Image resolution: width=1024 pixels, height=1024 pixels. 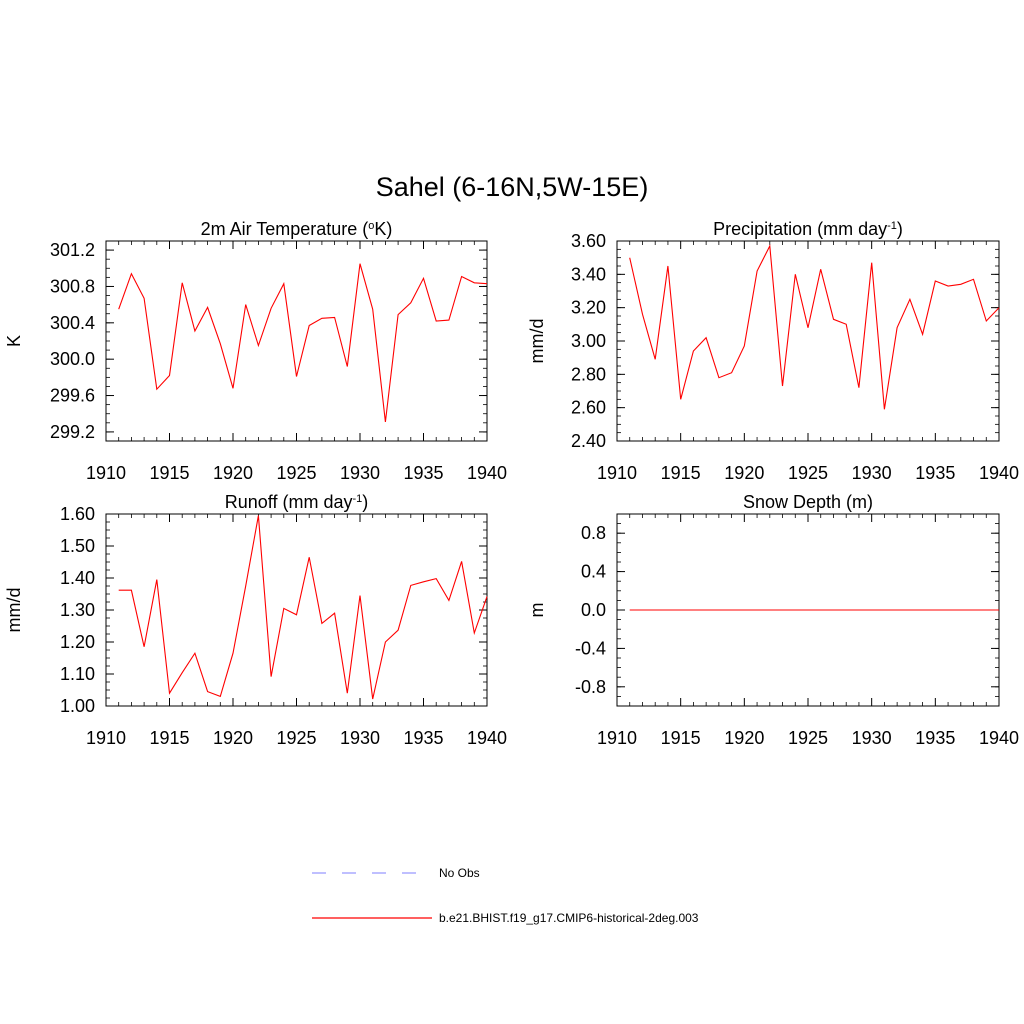 I want to click on air-temperature-title: 2m Air Temperature (oK), so click(x=297, y=229).